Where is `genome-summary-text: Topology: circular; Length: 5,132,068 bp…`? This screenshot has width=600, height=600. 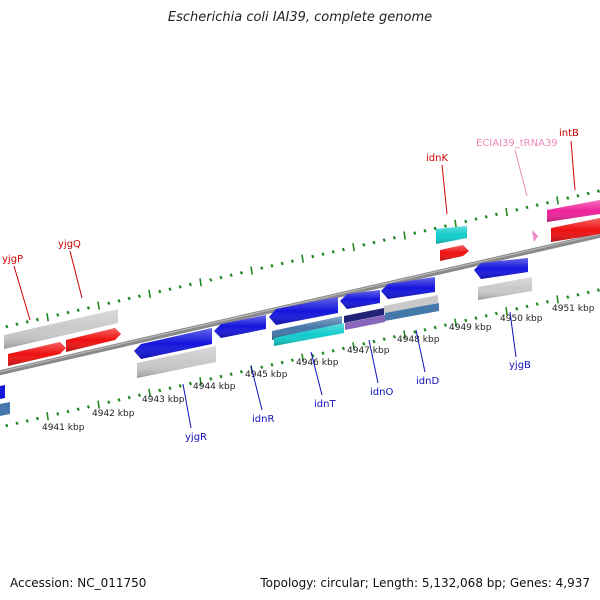
genome-summary-text: Topology: circular; Length: 5,132,068 bp… is located at coordinates (425, 583).